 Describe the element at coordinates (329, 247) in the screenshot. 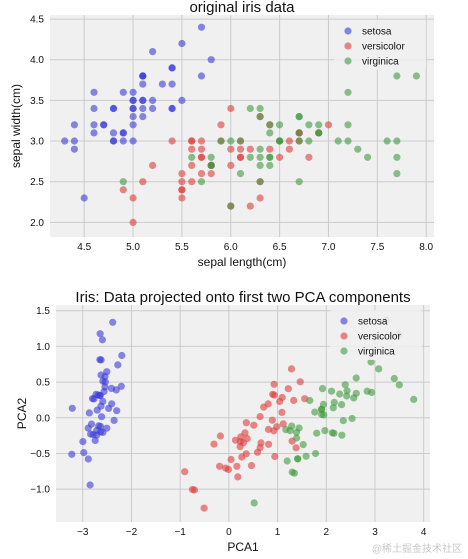

I see `x-tick-label: 7.0` at that location.